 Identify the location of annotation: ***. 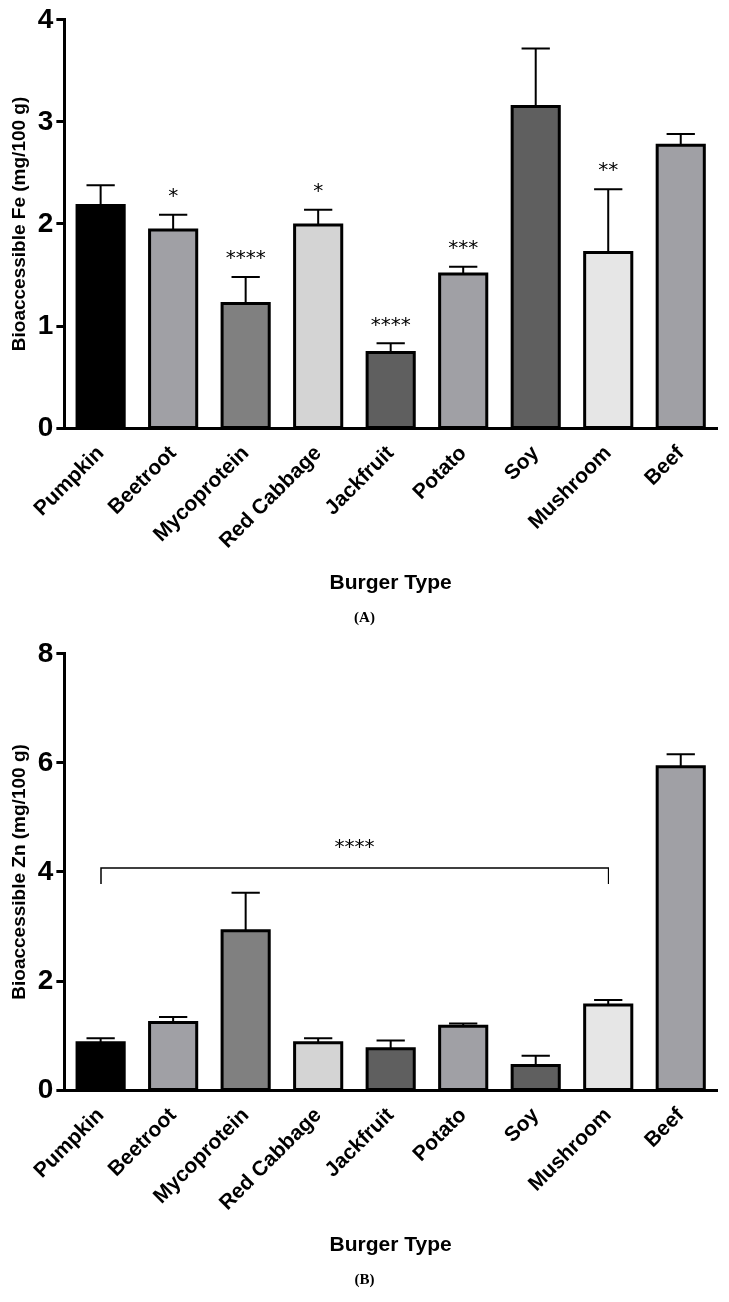
(463, 247).